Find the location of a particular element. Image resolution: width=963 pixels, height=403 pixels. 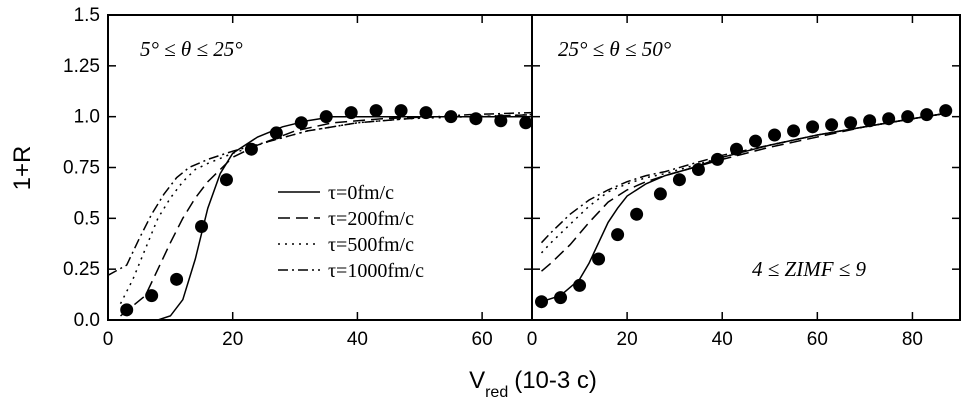

x-tick-label: 80 is located at coordinates (912, 339).